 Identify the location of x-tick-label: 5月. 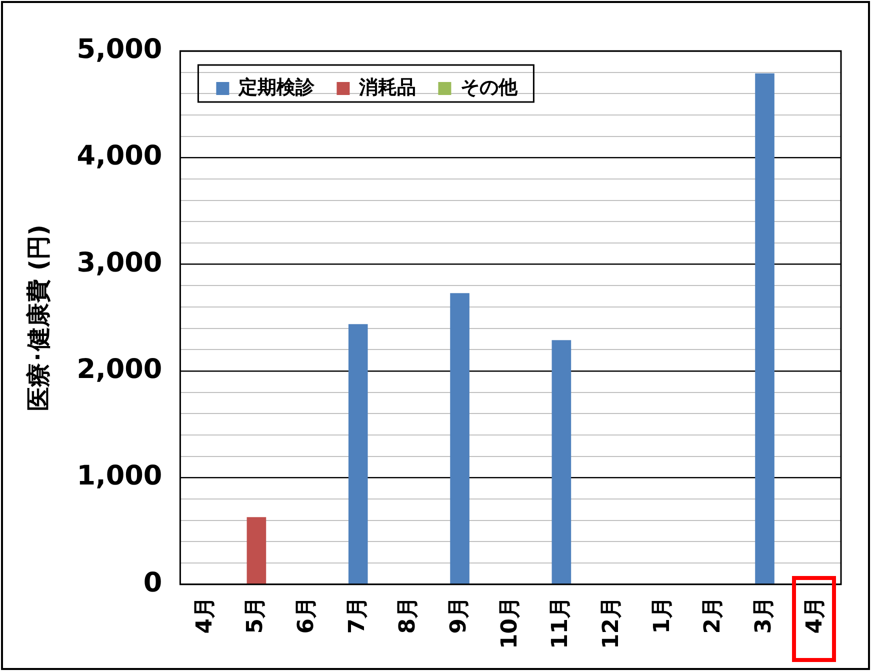
(255, 615).